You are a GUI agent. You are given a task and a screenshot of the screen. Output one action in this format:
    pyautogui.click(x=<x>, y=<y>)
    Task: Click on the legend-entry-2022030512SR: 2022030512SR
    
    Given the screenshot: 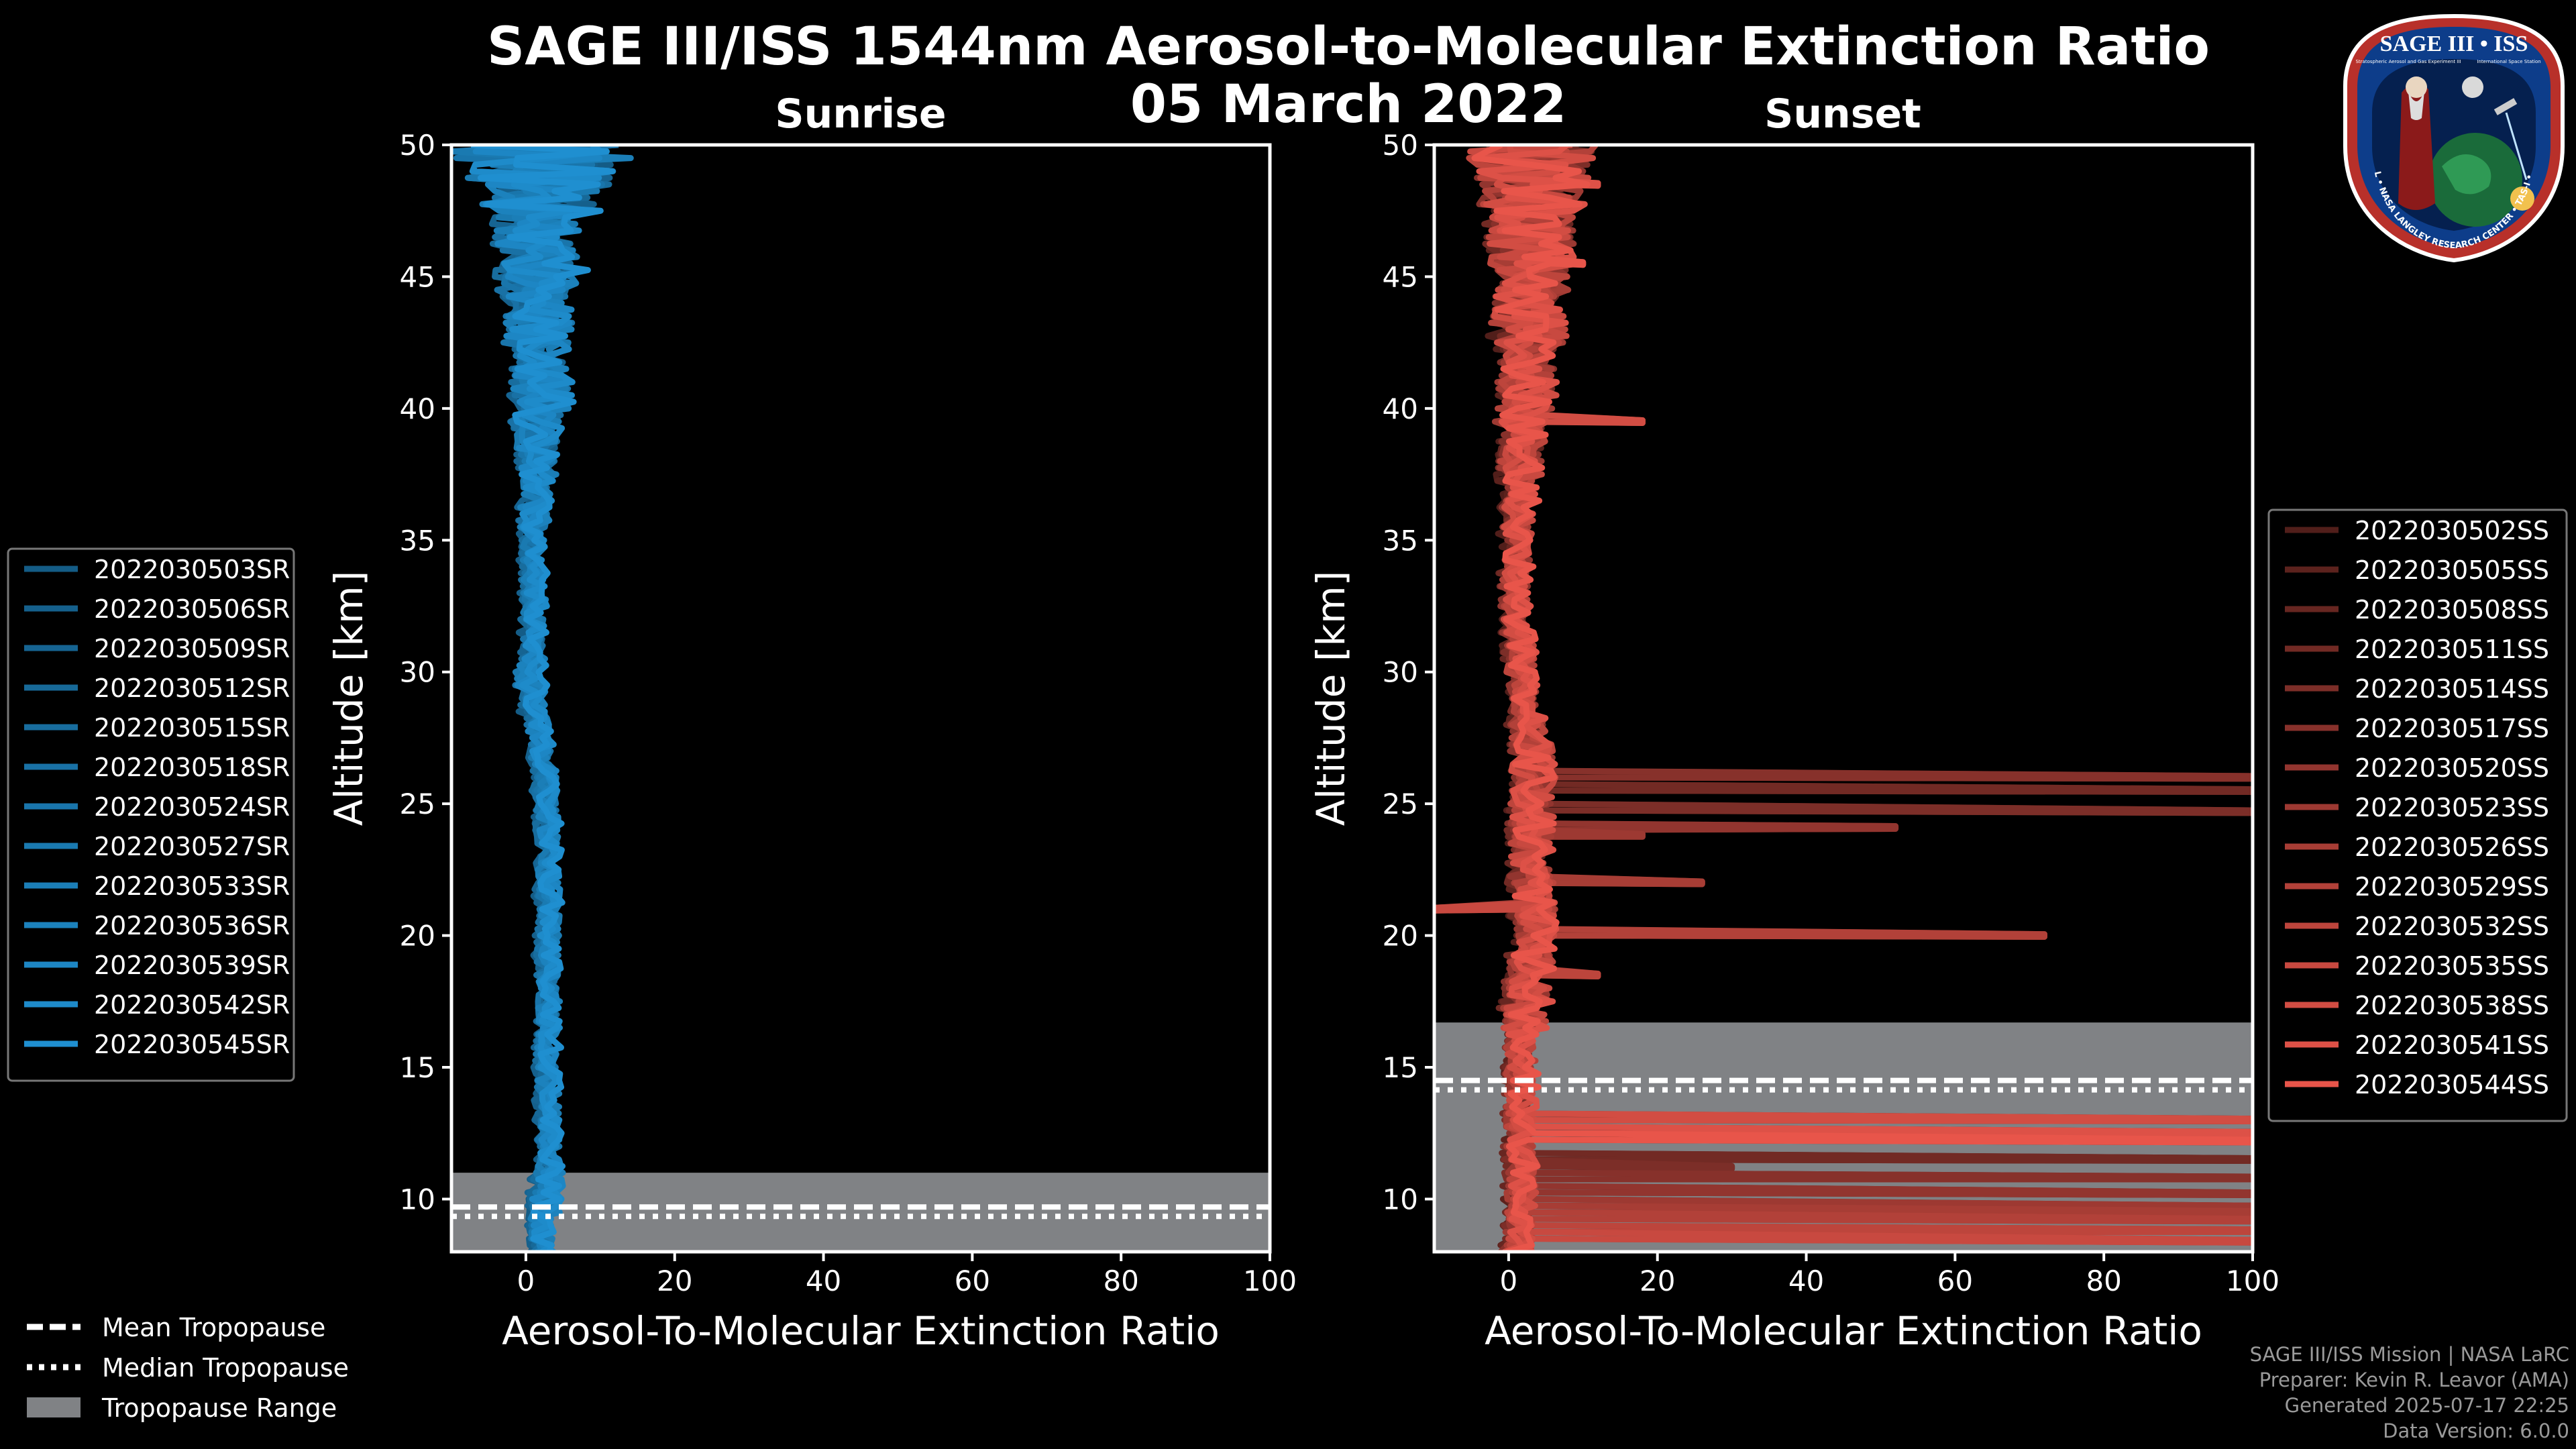 What is the action you would take?
    pyautogui.click(x=192, y=688)
    